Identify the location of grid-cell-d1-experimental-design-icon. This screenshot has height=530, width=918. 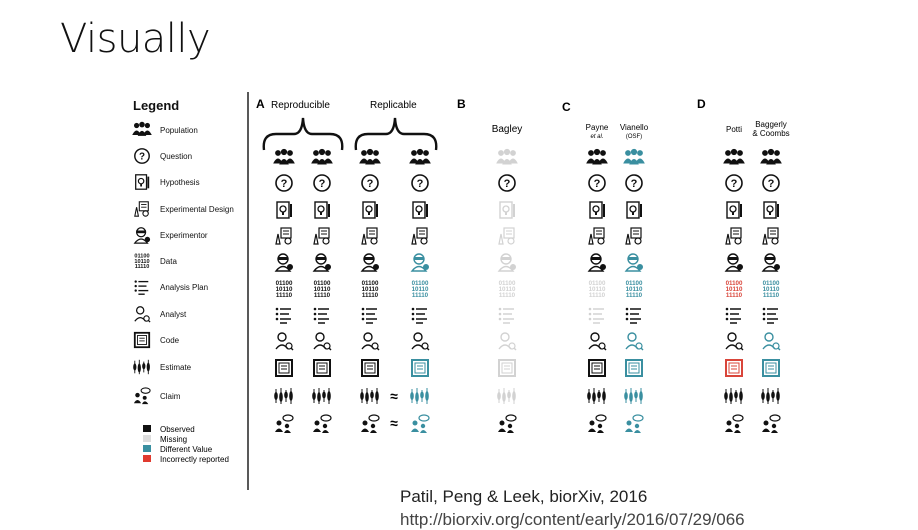
(733, 236).